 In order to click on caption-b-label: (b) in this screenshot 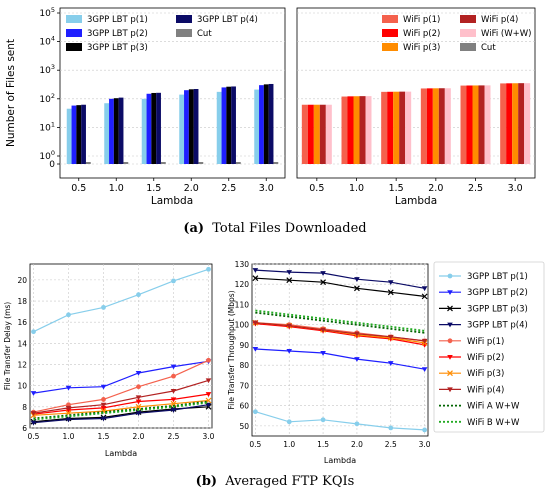, I will do `click(206, 481)`.